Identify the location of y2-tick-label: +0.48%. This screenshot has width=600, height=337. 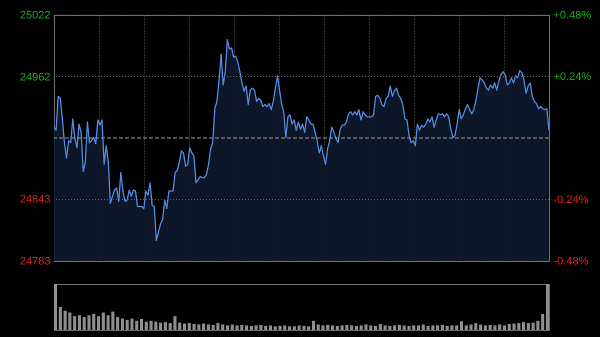
(573, 16).